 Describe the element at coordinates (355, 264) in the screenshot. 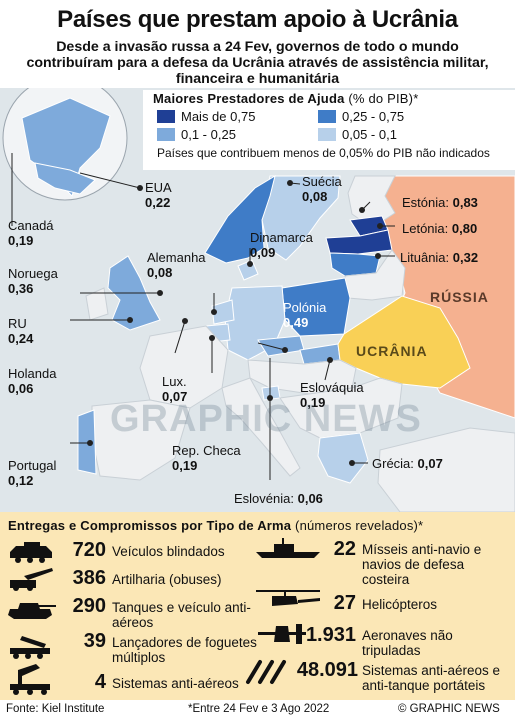

I see `lithuania-shape` at that location.